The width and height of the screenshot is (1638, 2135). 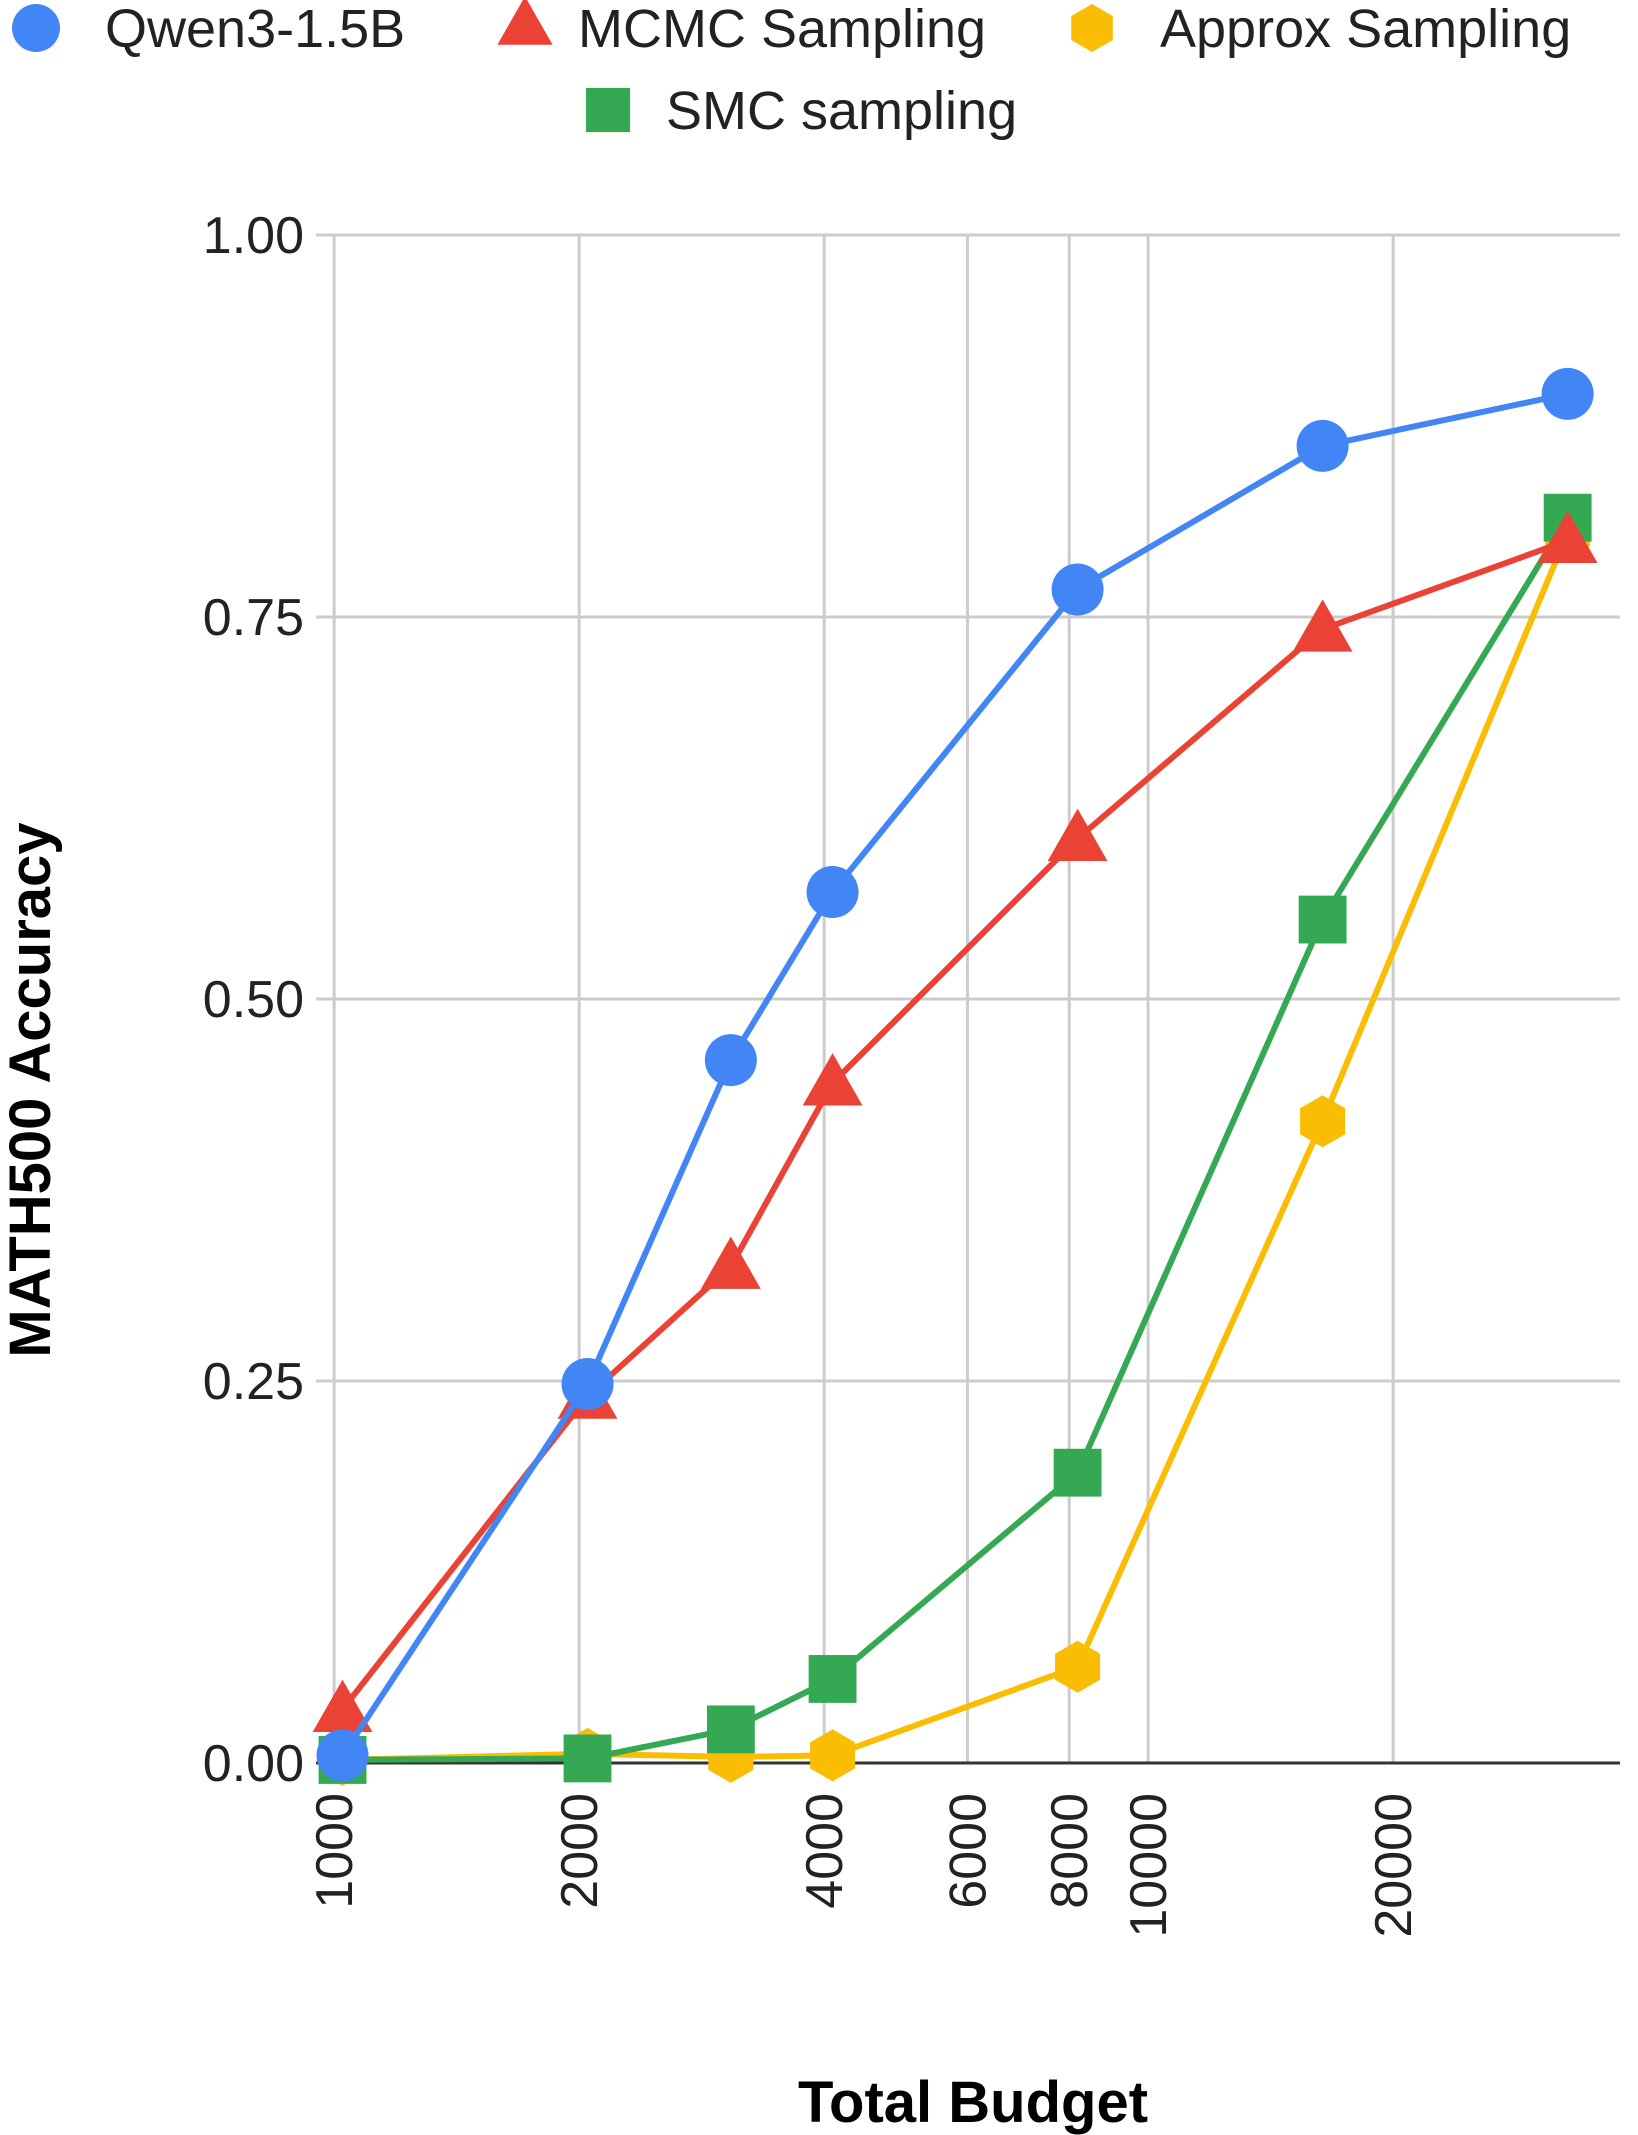 I want to click on x-tick-label: 10000, so click(x=1149, y=1865).